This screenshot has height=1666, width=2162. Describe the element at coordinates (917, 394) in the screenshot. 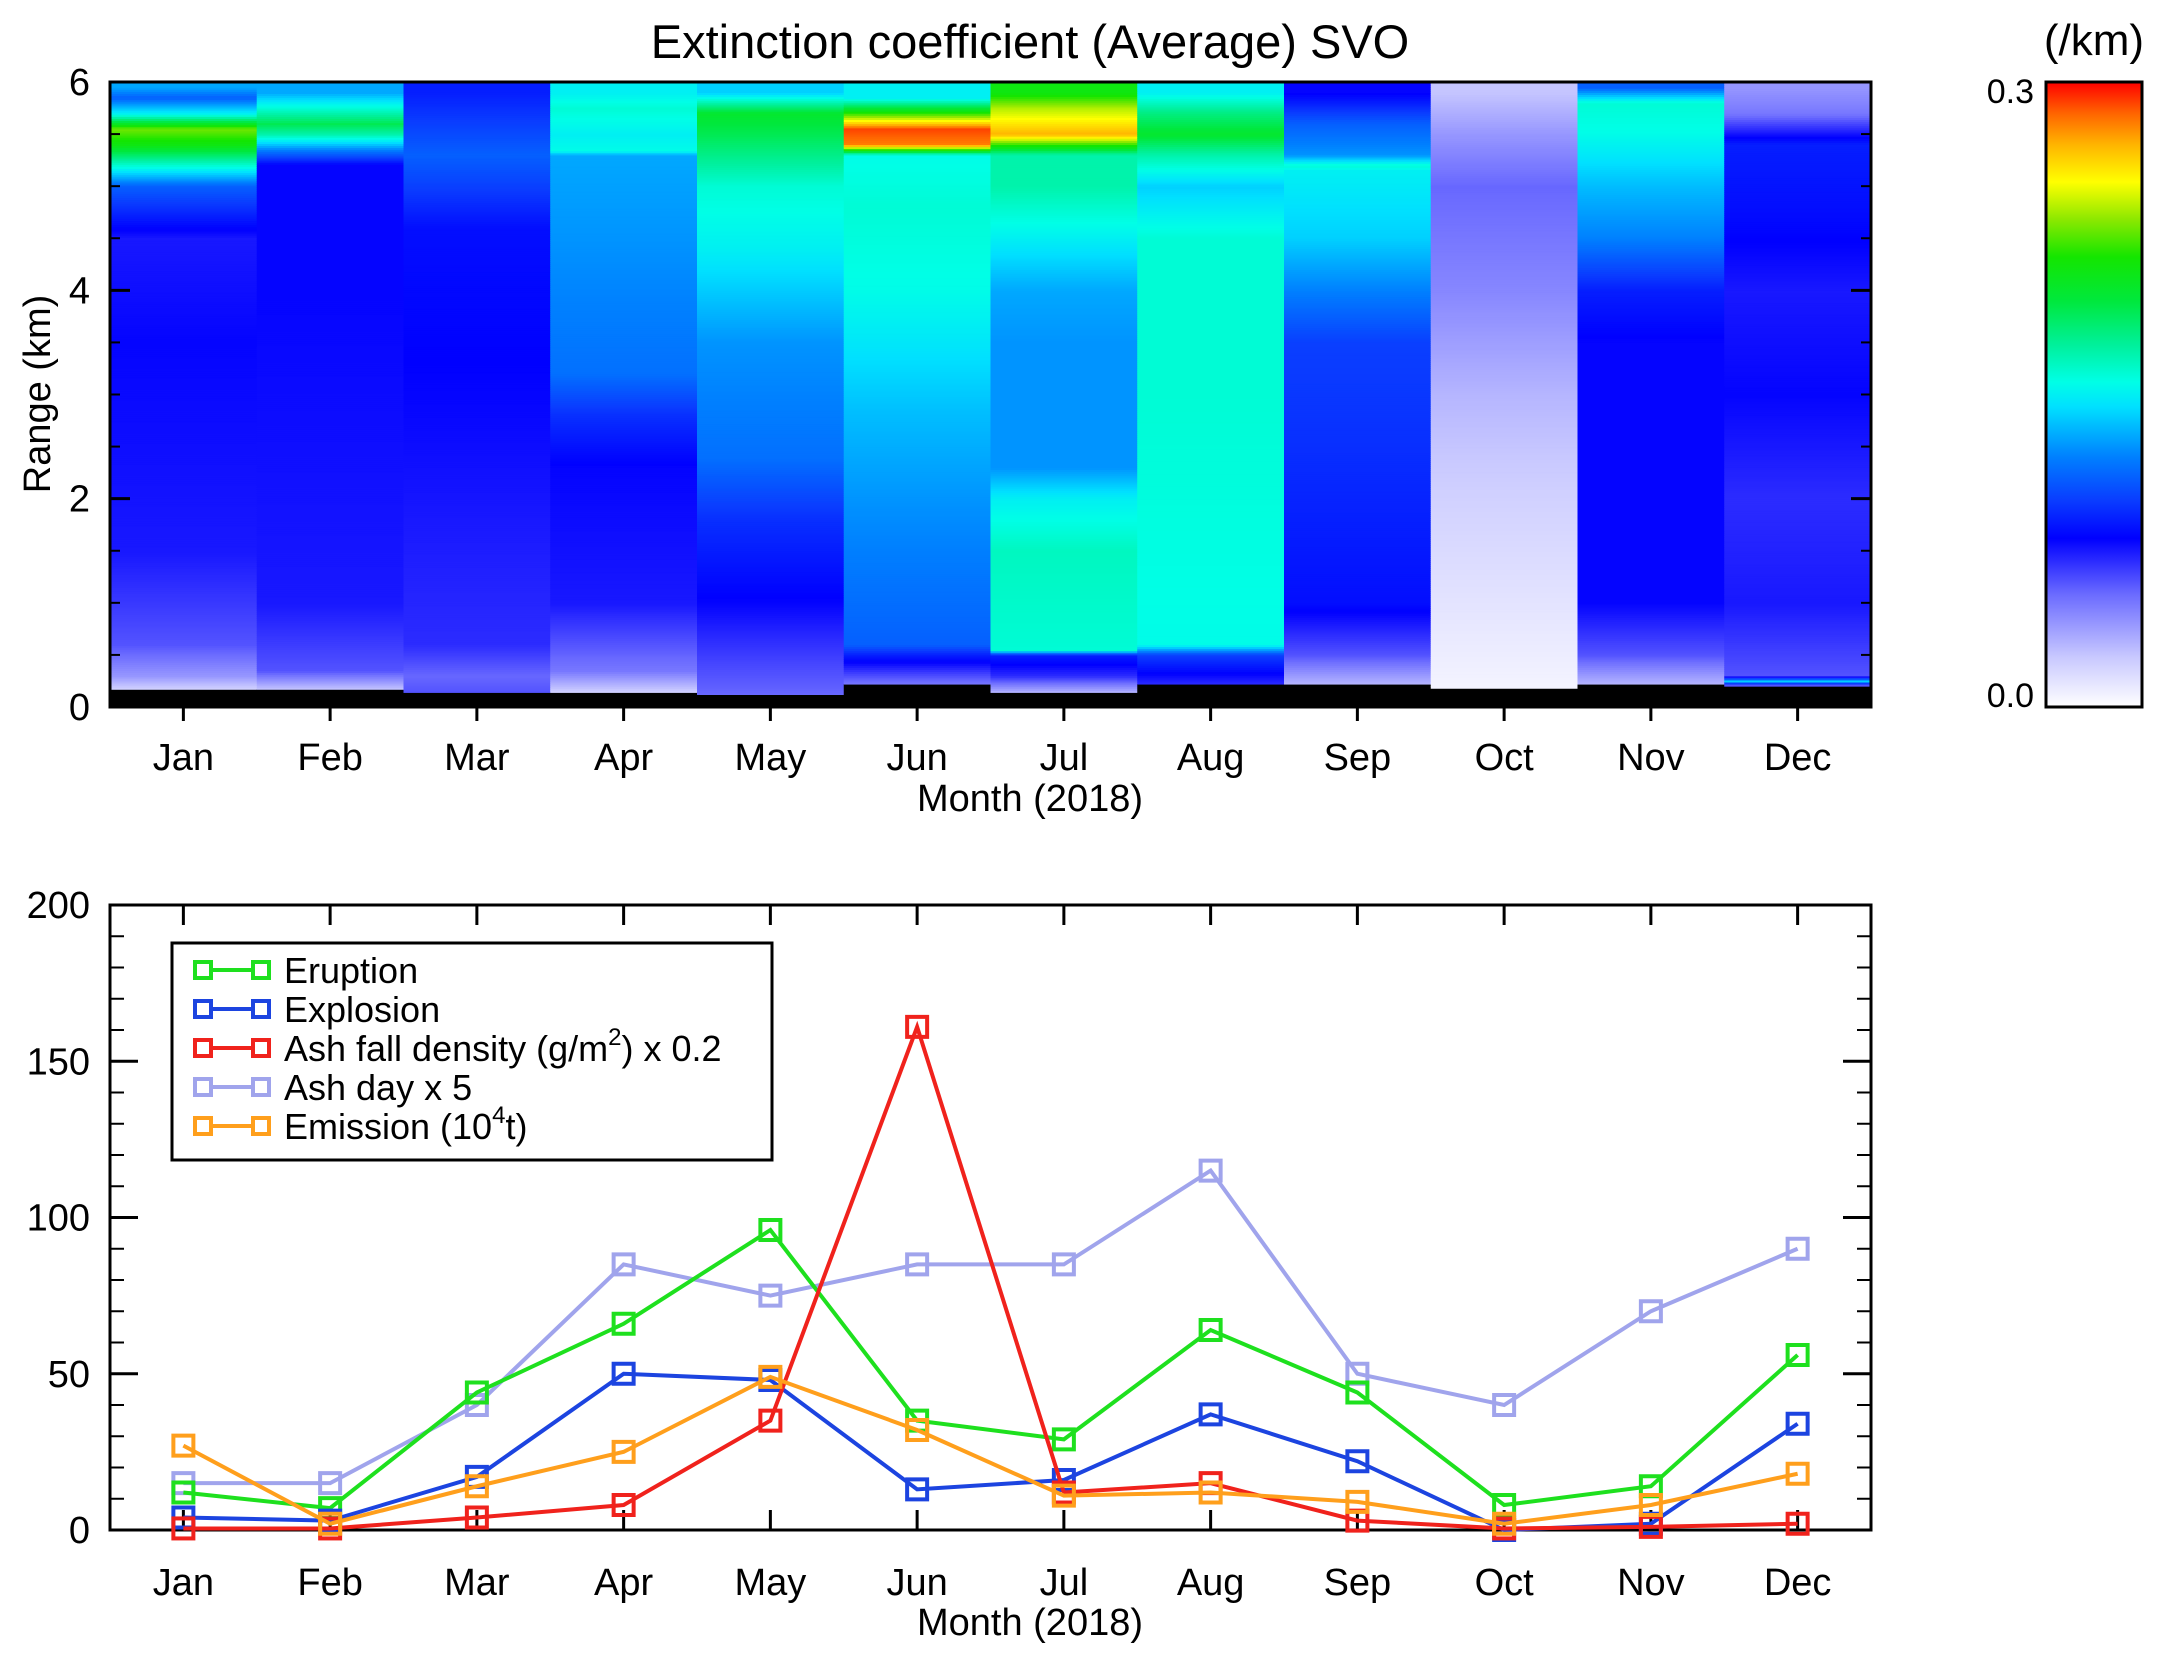

I see `heatmap-column-jun` at that location.